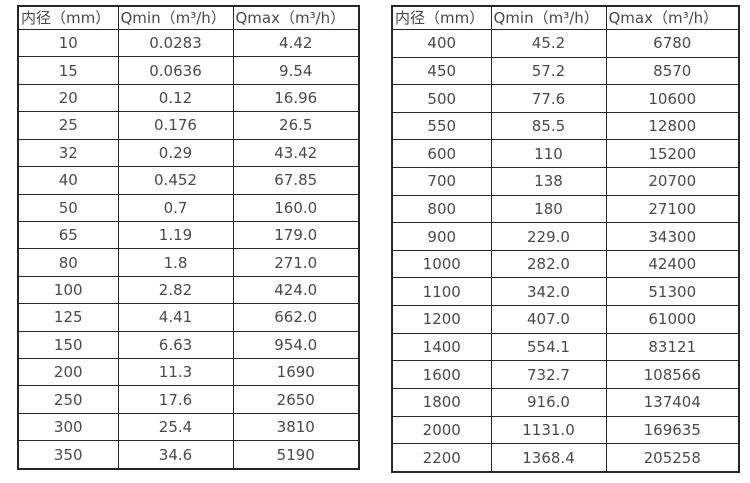 Image resolution: width=750 pixels, height=483 pixels. What do you see at coordinates (548, 402) in the screenshot?
I see `table-cell: 916.0` at bounding box center [548, 402].